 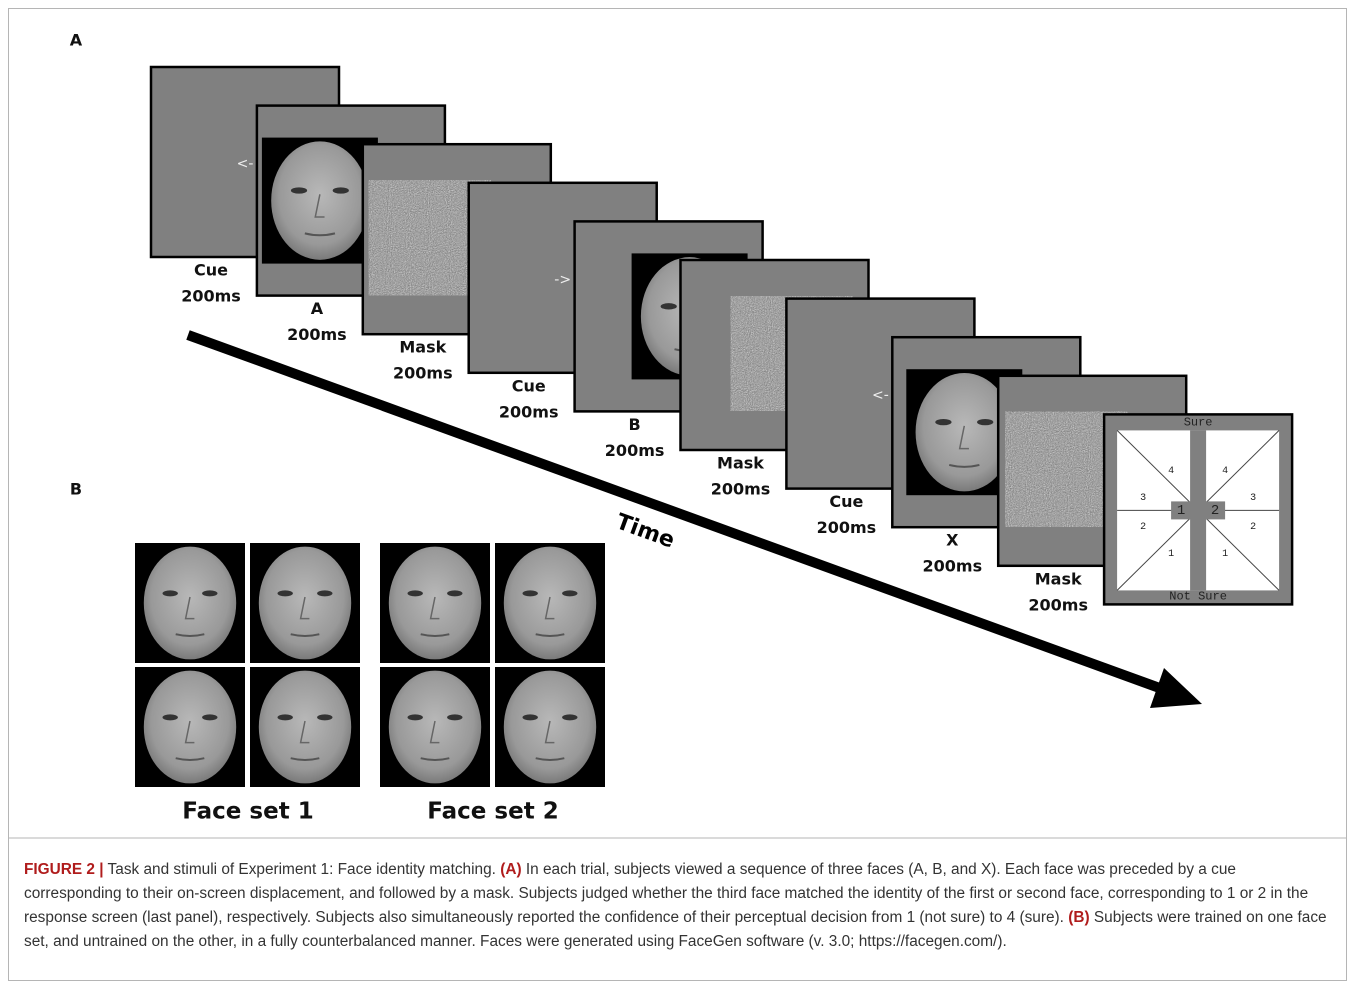 What do you see at coordinates (952, 540) in the screenshot?
I see `frame-name: X` at bounding box center [952, 540].